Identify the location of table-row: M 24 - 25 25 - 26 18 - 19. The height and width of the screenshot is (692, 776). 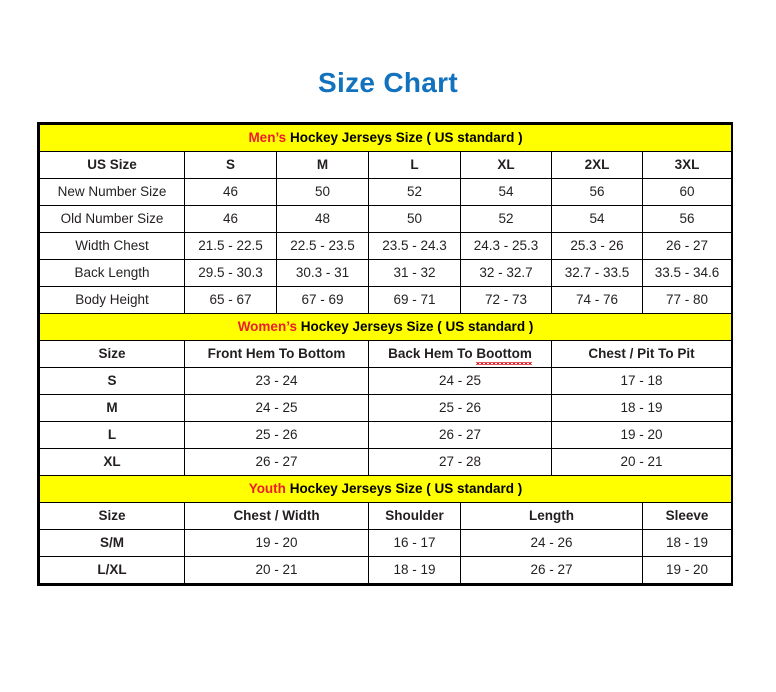
(385, 408).